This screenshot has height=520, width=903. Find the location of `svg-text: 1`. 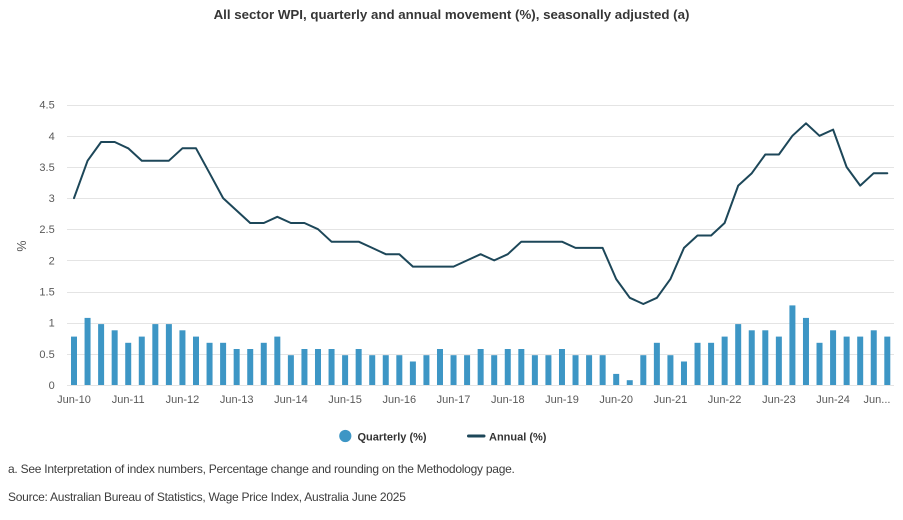

svg-text: 1 is located at coordinates (52, 324).